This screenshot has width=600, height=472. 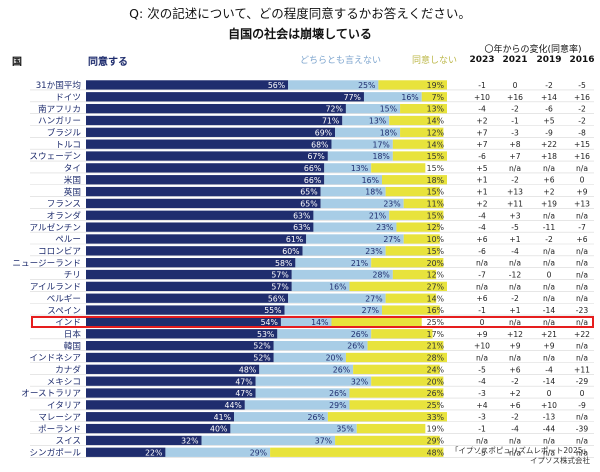 I want to click on change-cell: +1, so click(x=514, y=310).